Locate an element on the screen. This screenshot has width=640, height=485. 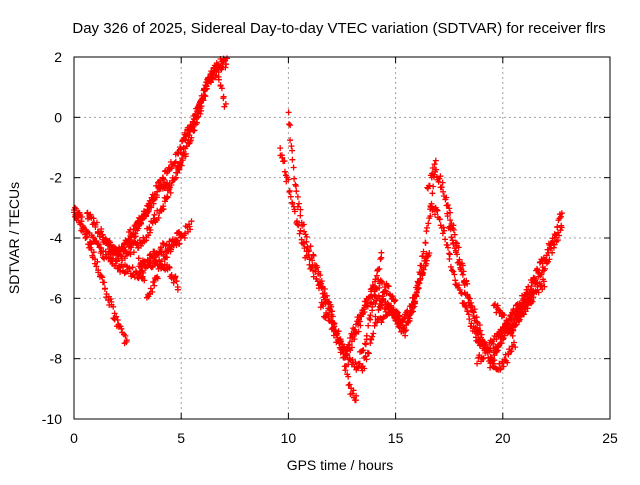
x-tick-label: 15 is located at coordinates (396, 438).